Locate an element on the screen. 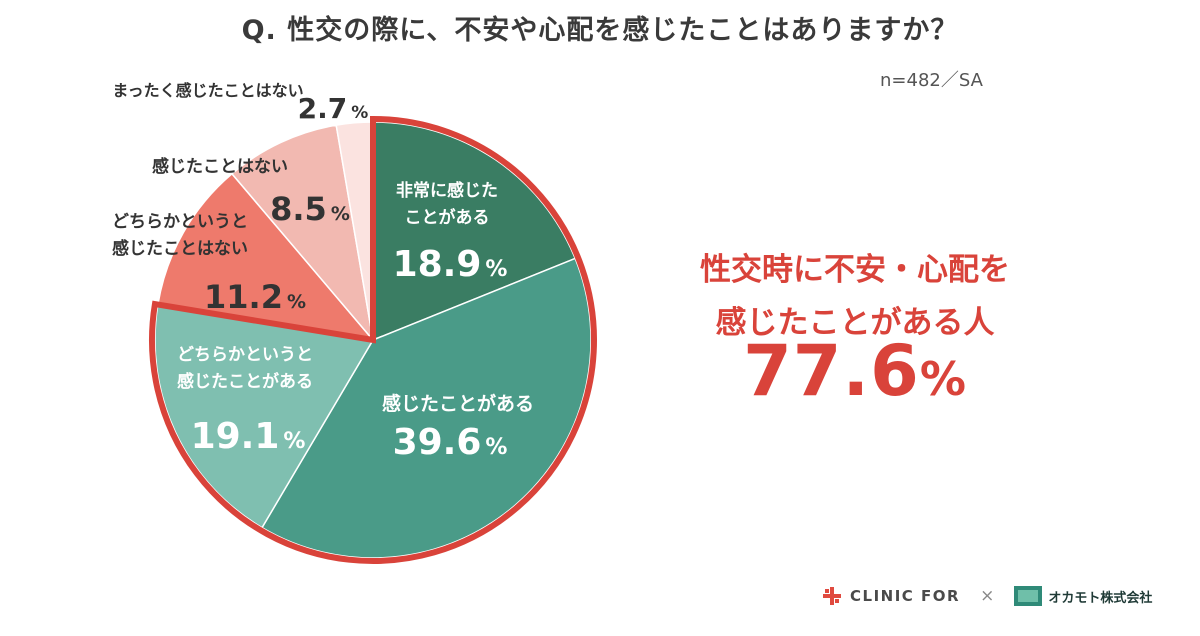  footer-logos: CLINIC FOR × オカモト株式会社 is located at coordinates (987, 596).